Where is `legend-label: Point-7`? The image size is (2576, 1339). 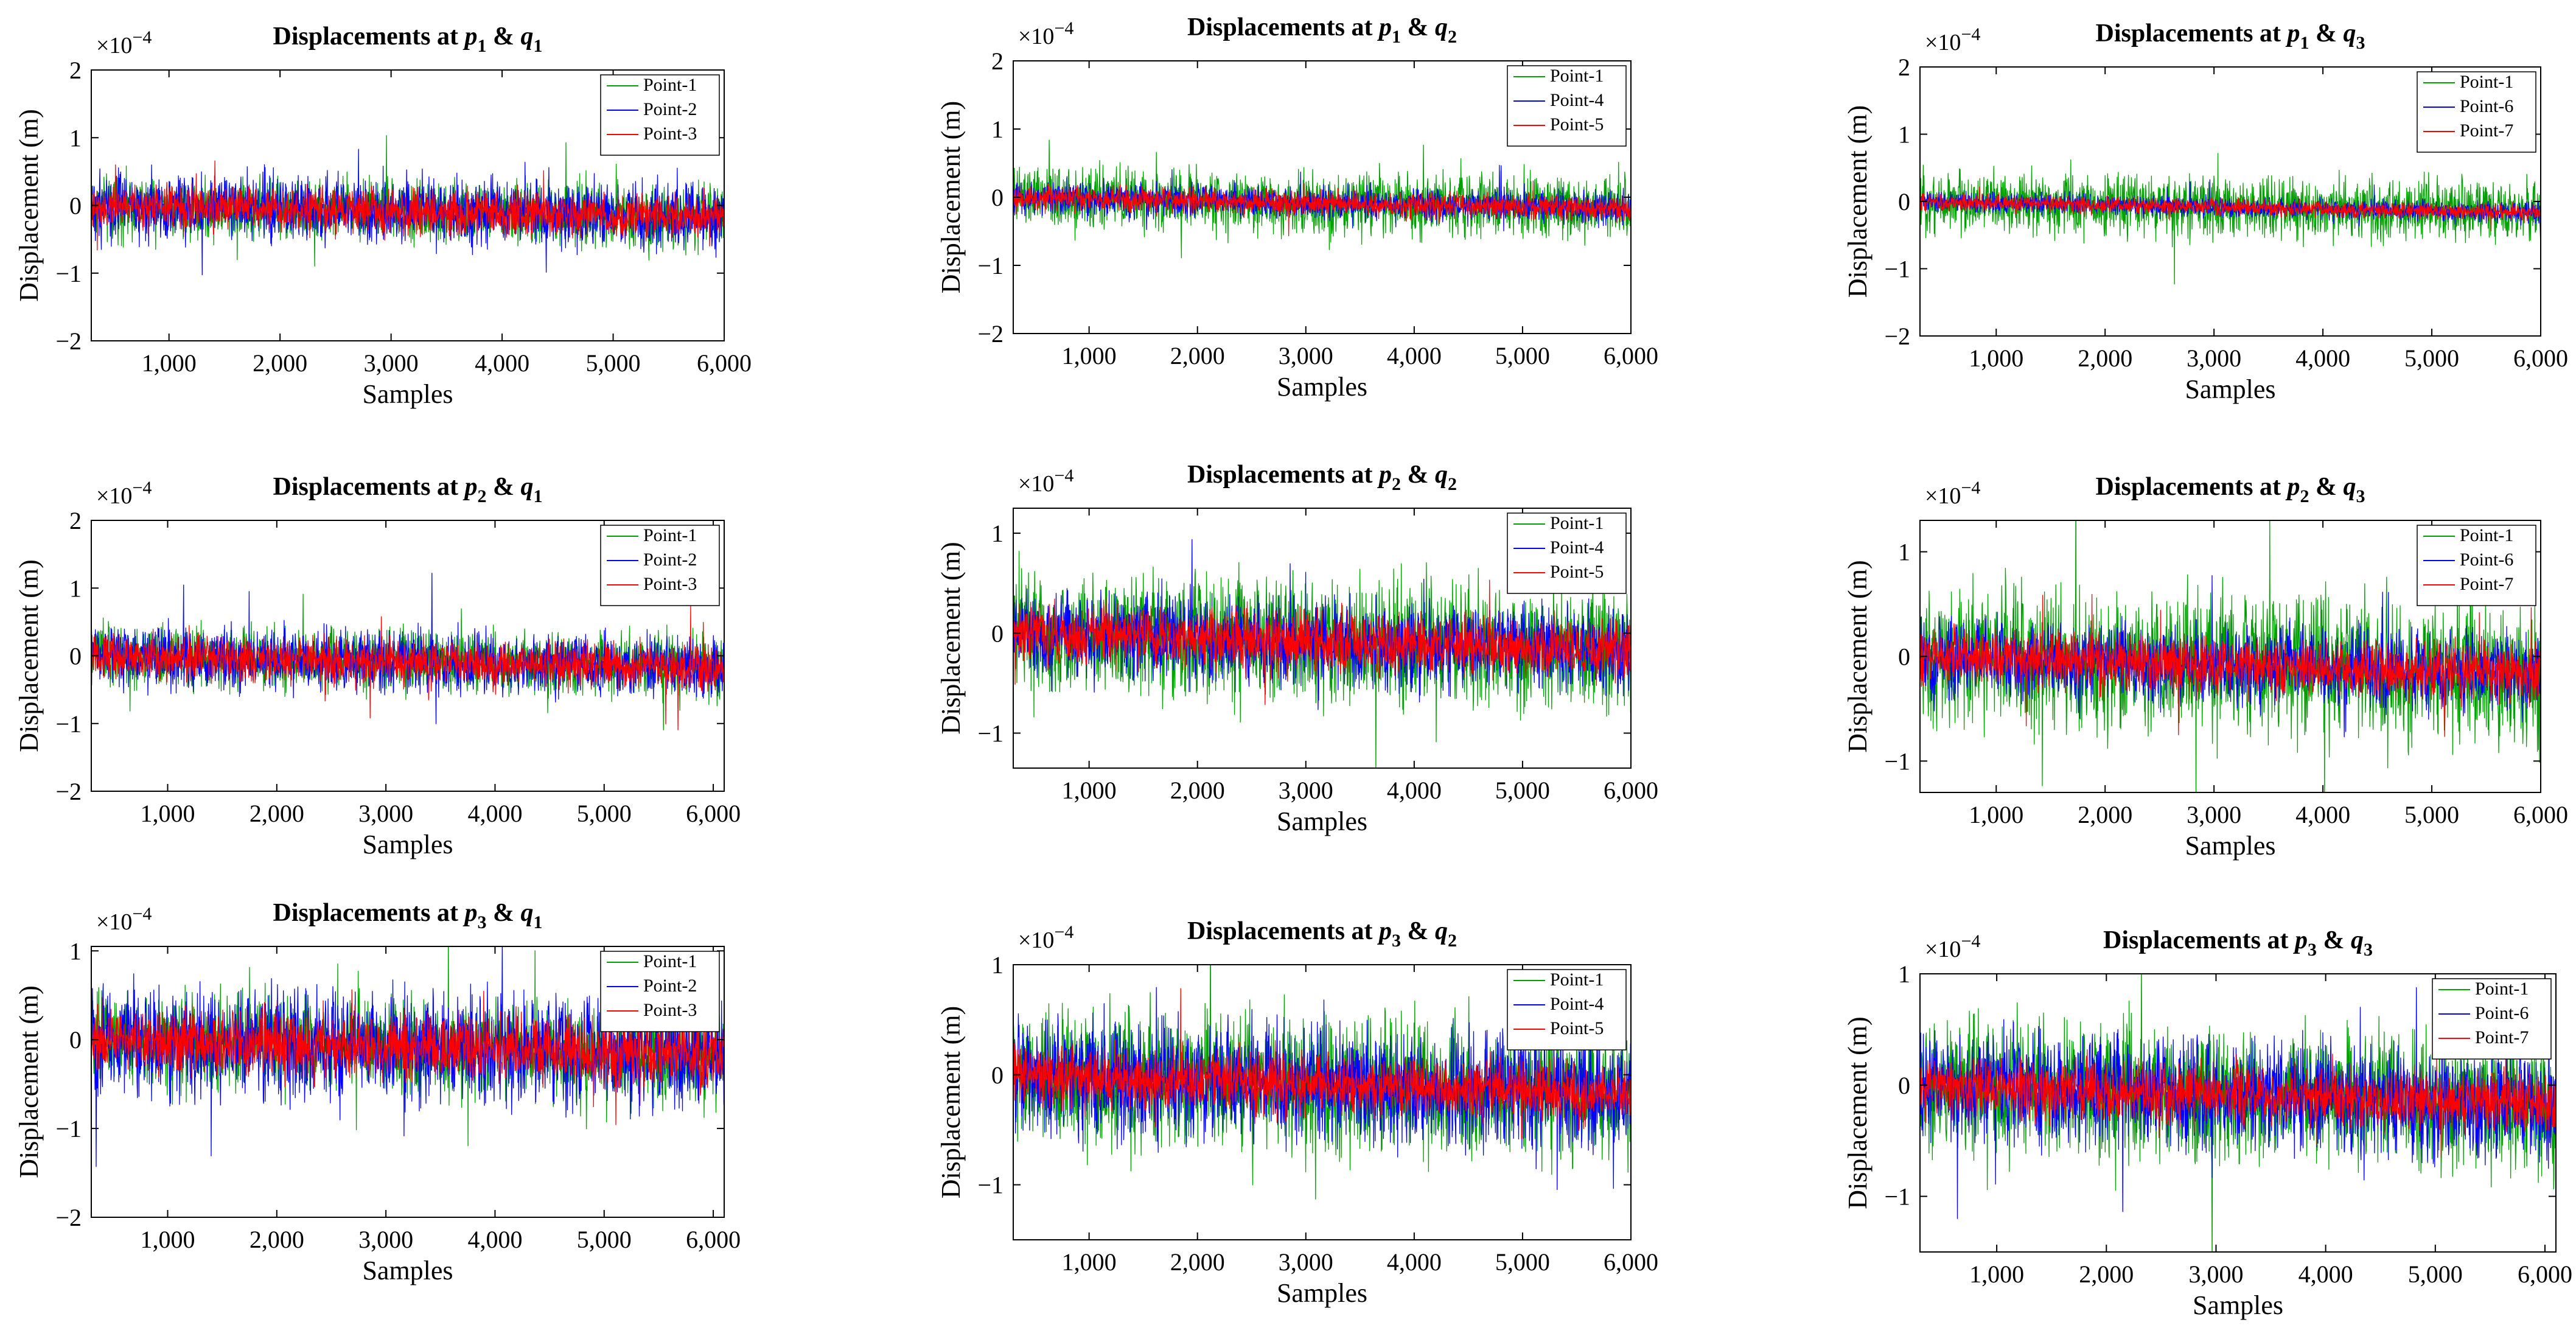
legend-label: Point-7 is located at coordinates (2486, 131).